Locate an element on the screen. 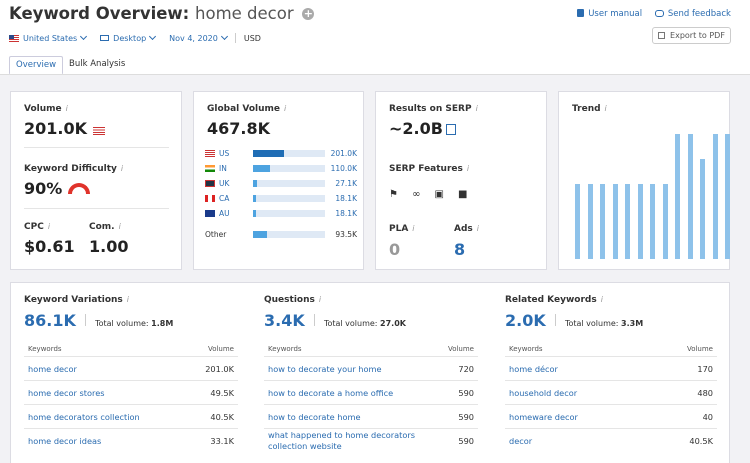  keyword-volume: 720 is located at coordinates (466, 368).